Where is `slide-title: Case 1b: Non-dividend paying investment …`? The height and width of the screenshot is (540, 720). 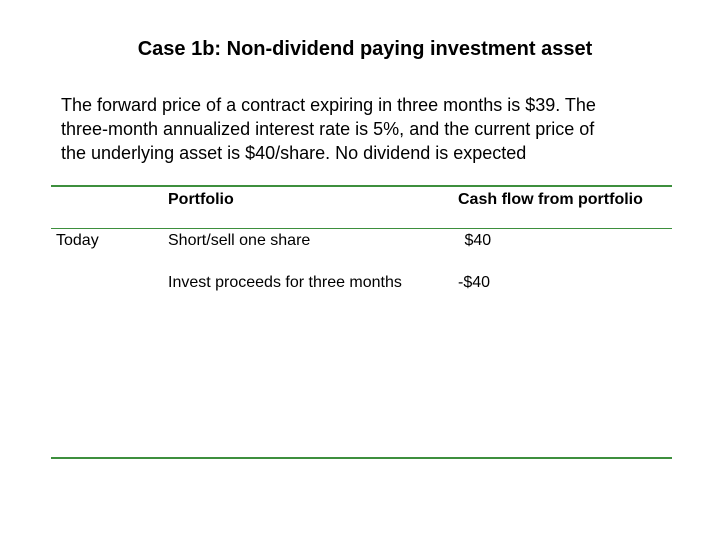 slide-title: Case 1b: Non-dividend paying investment … is located at coordinates (365, 49).